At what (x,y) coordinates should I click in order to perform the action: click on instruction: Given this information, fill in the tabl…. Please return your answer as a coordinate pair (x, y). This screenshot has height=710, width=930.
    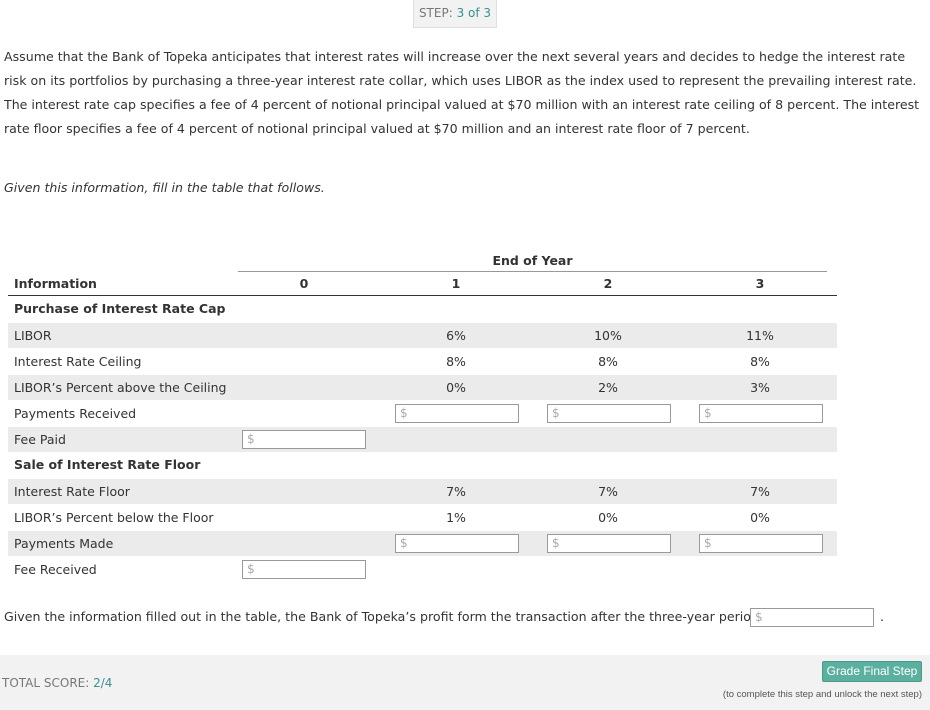
    Looking at the image, I should click on (164, 187).